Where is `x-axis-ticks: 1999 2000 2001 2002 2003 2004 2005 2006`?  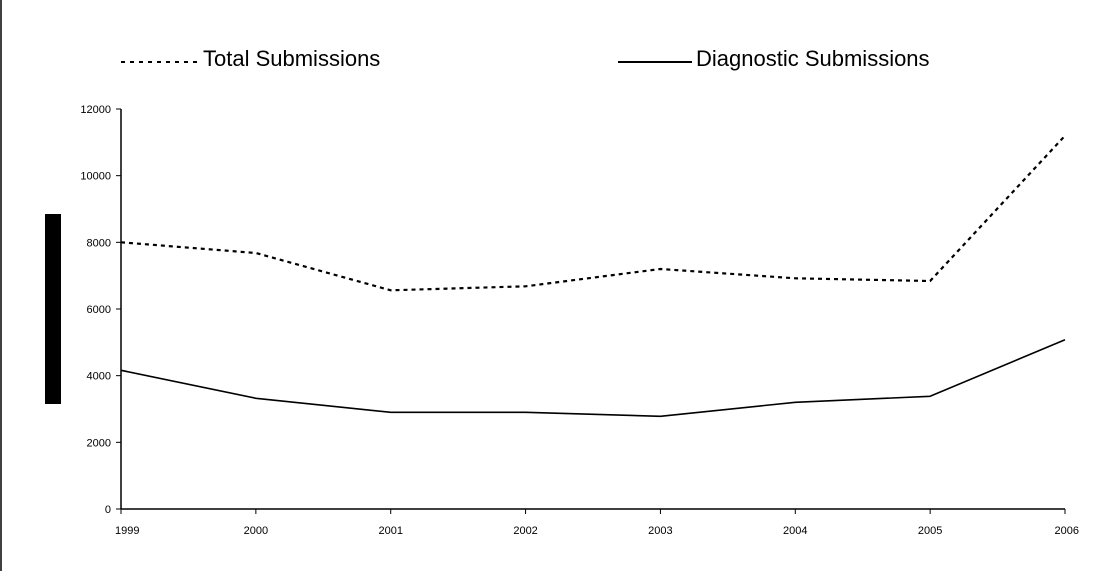
x-axis-ticks: 1999 2000 2001 2002 2003 2004 2005 2006 is located at coordinates (597, 523).